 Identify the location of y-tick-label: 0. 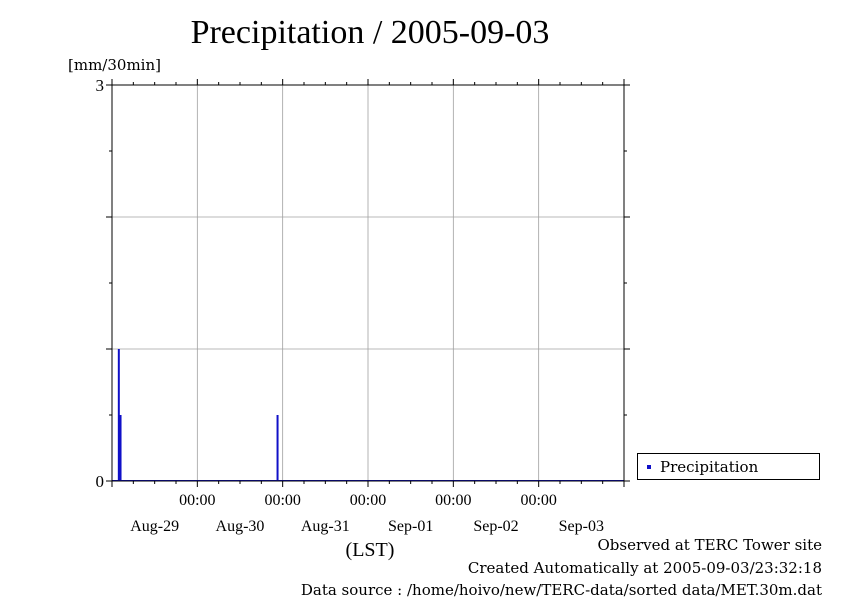
(100, 481).